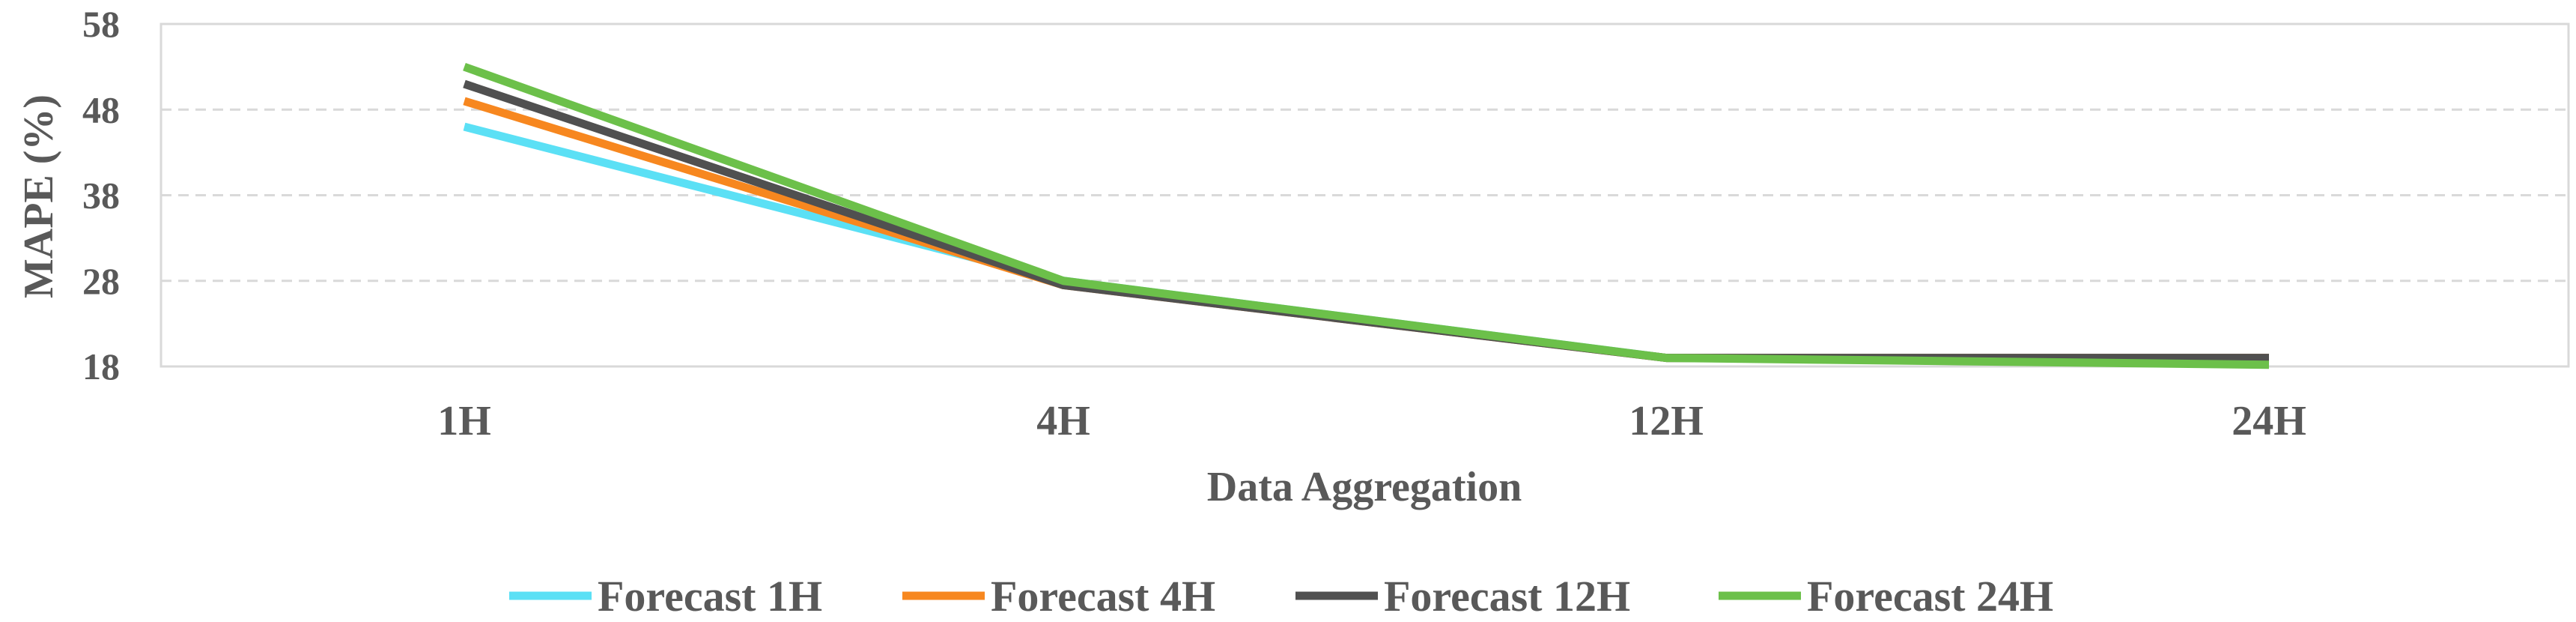  I want to click on legend-label: Forecast 24H, so click(1930, 596).